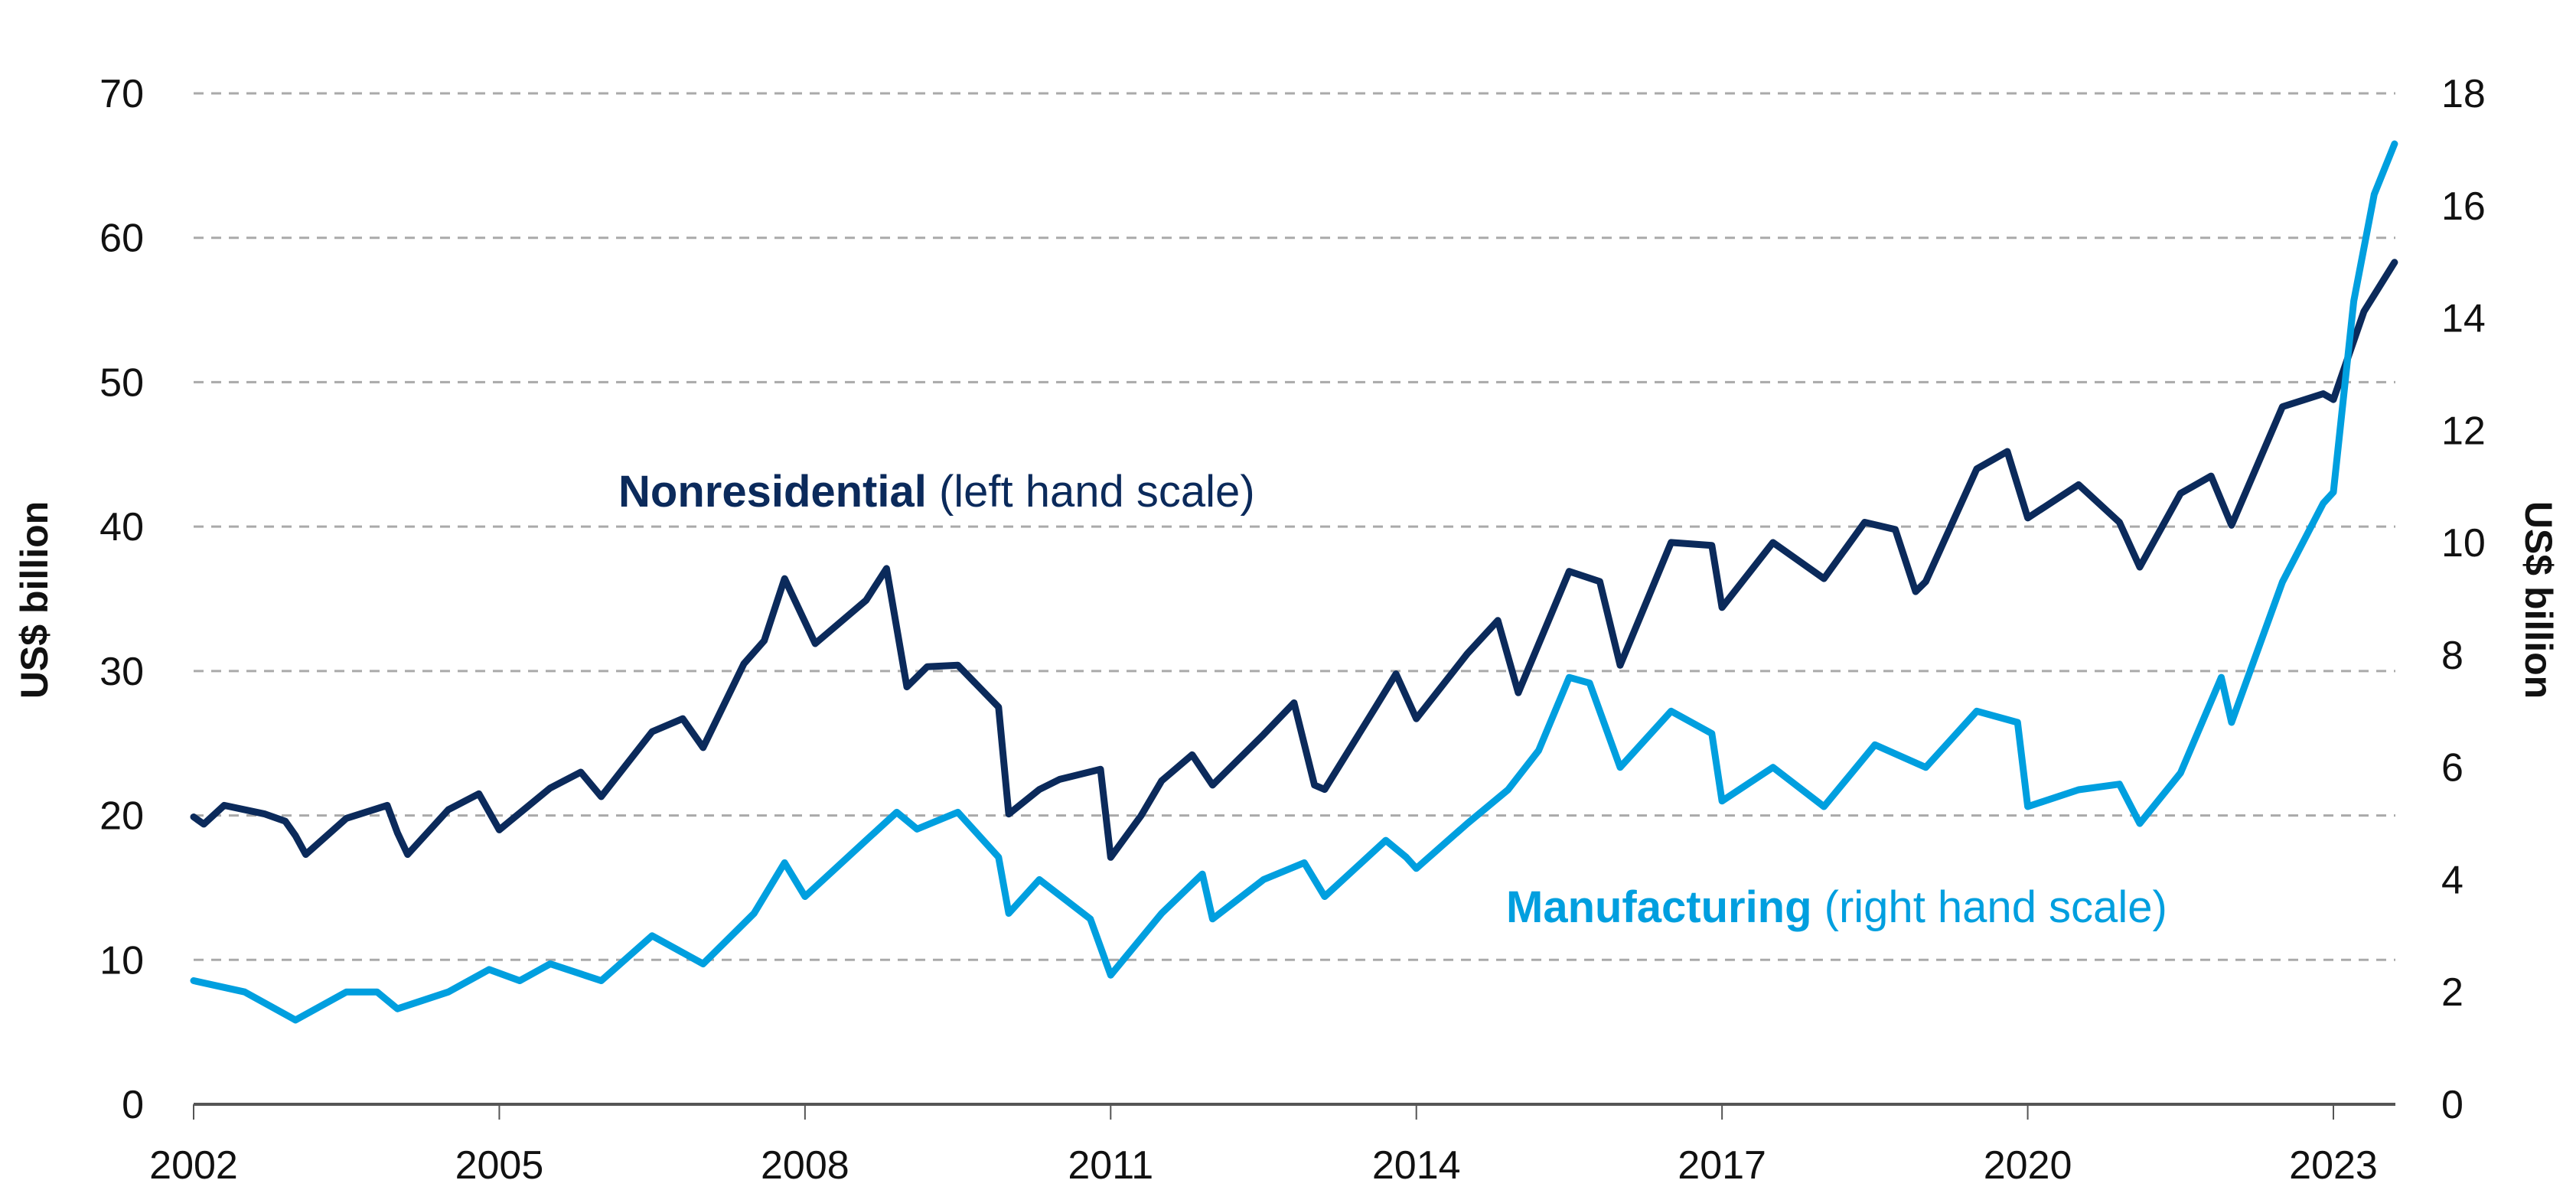 Image resolution: width=2576 pixels, height=1203 pixels. What do you see at coordinates (1722, 1165) in the screenshot?
I see `x-tick-label: 2017` at bounding box center [1722, 1165].